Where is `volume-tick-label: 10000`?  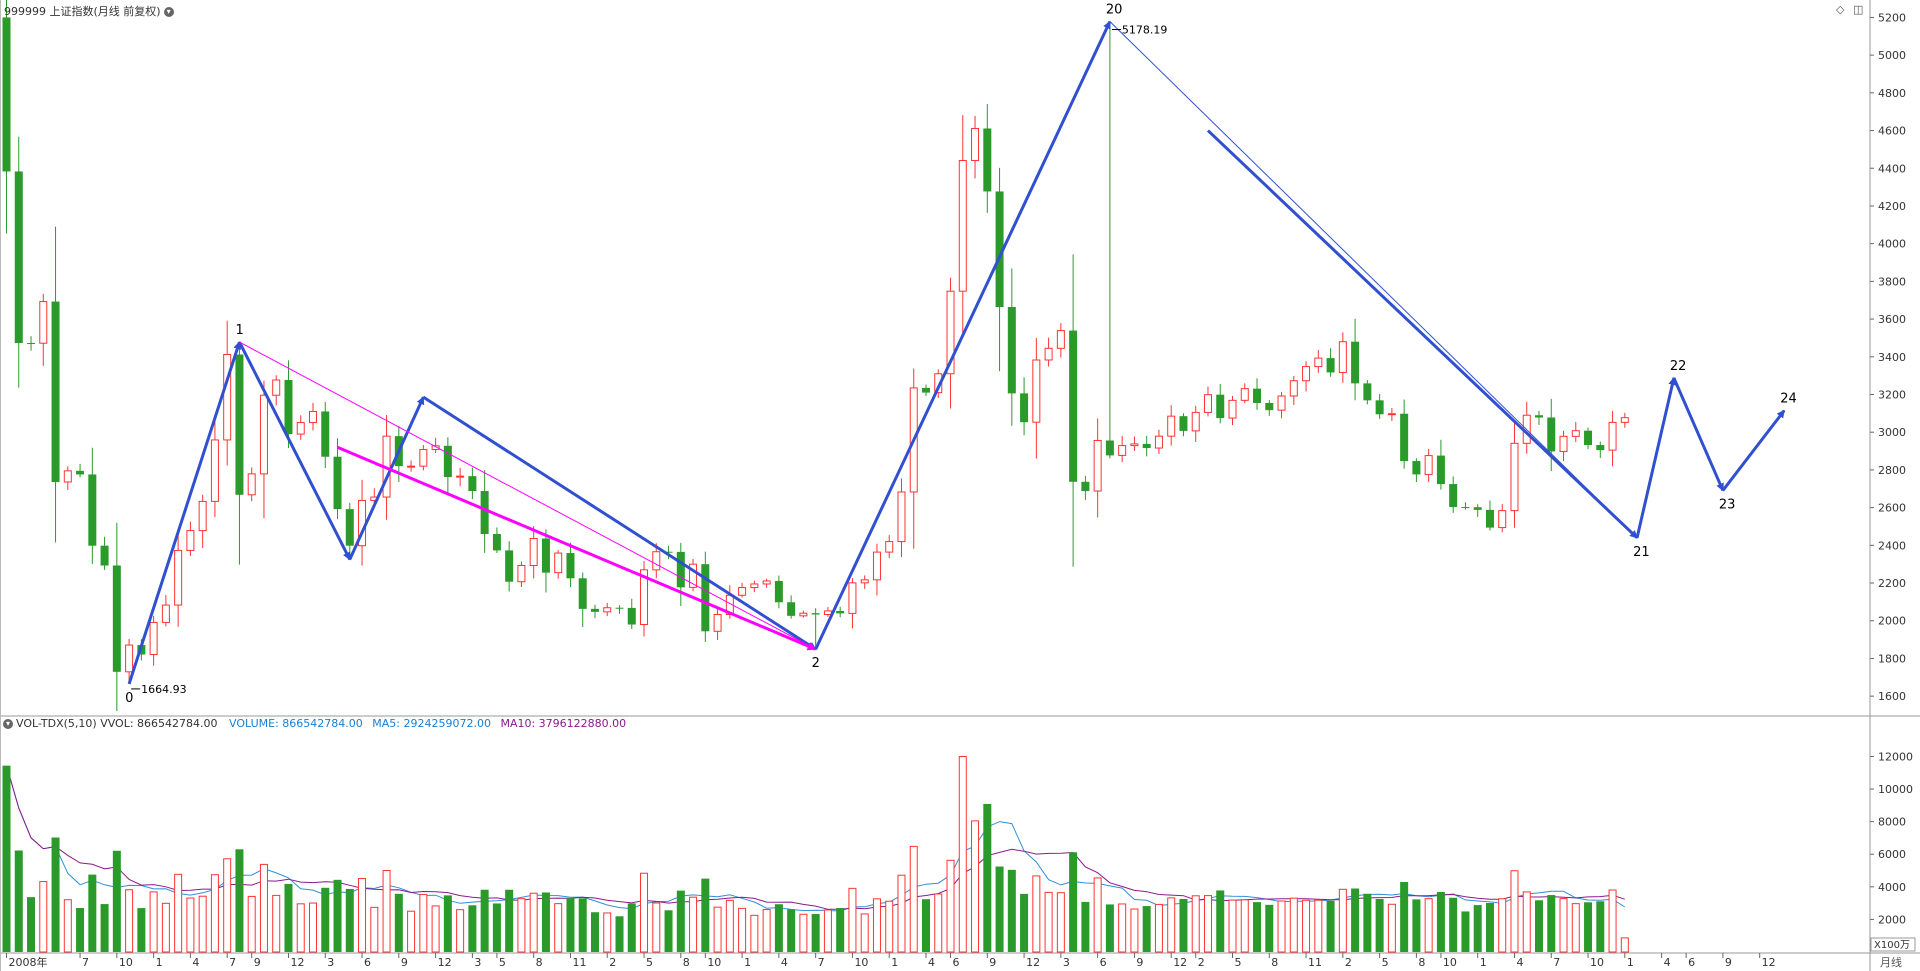 volume-tick-label: 10000 is located at coordinates (1895, 789).